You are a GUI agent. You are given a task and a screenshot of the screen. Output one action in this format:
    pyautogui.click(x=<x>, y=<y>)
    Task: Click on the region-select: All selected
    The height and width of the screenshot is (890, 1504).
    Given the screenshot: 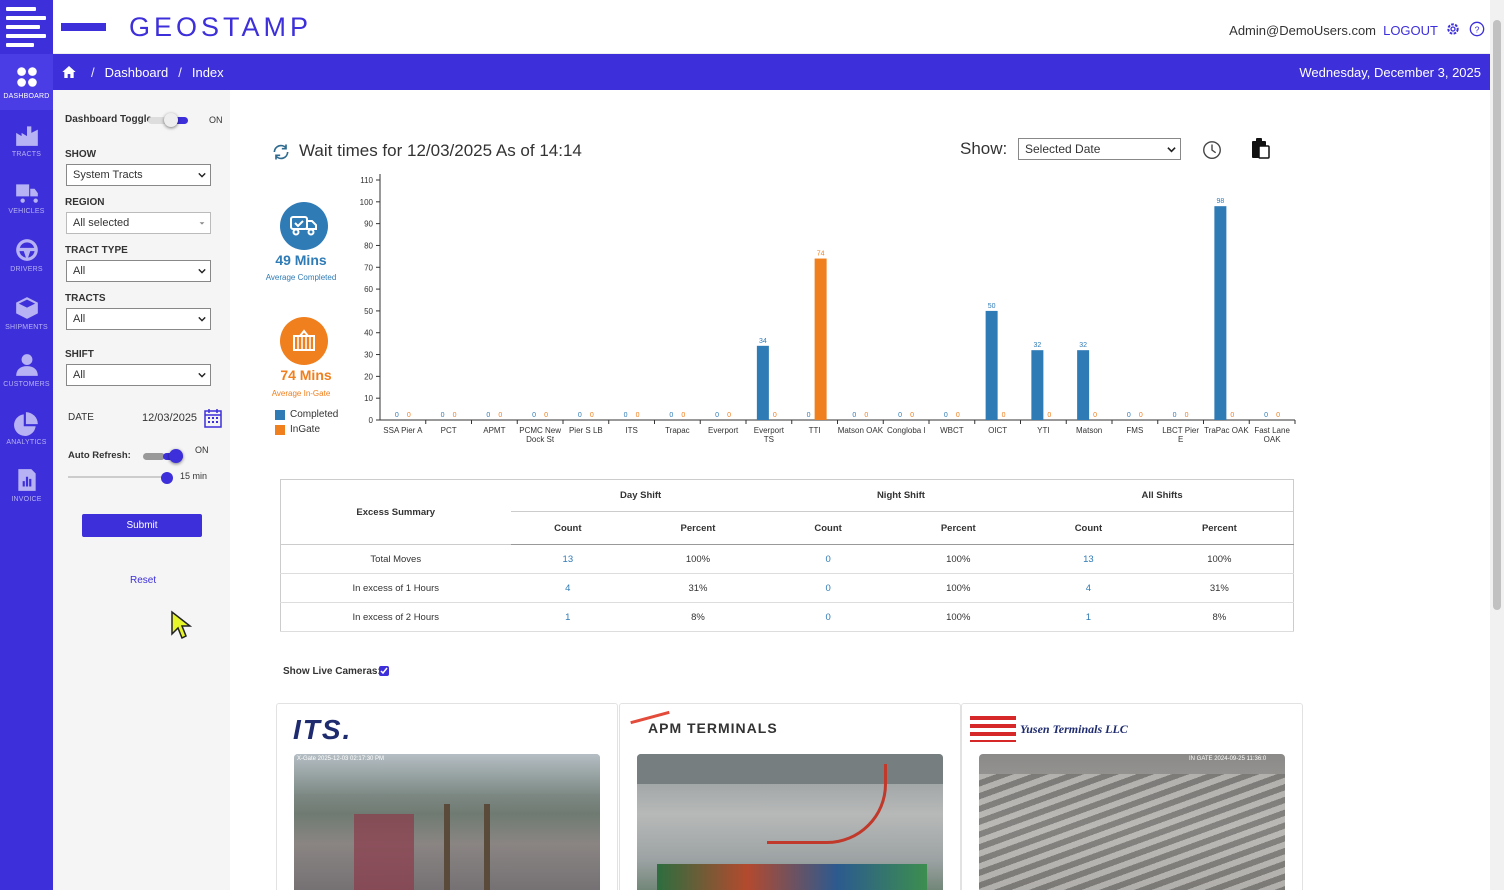 What is the action you would take?
    pyautogui.click(x=138, y=223)
    